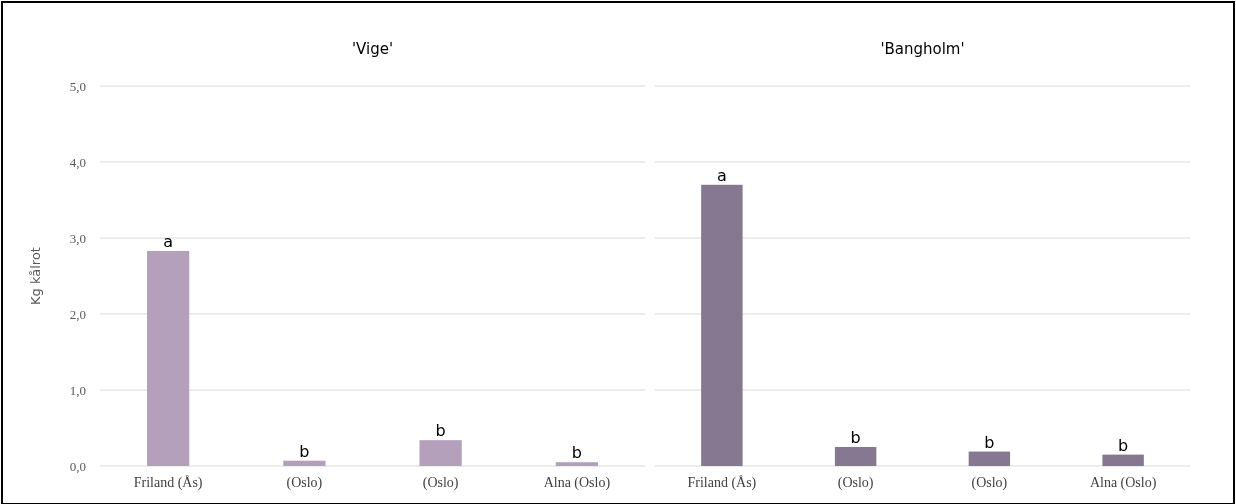 Image resolution: width=1236 pixels, height=504 pixels. I want to click on y-axis-title: Kg kålrot, so click(35, 276).